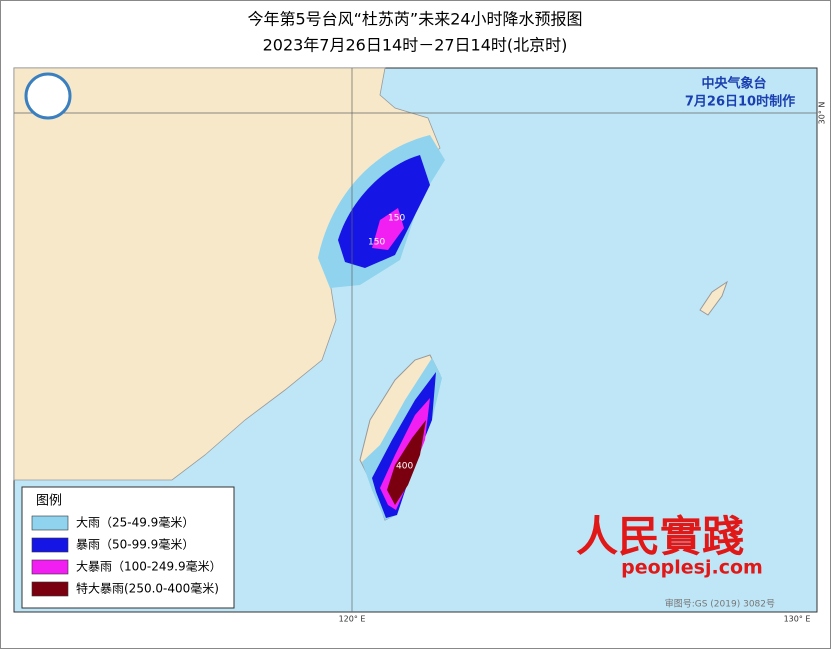 This screenshot has height=653, width=831. What do you see at coordinates (415, 45) in the screenshot?
I see `subtitle: 2023年7月26日14时－27日14时(北京时)` at bounding box center [415, 45].